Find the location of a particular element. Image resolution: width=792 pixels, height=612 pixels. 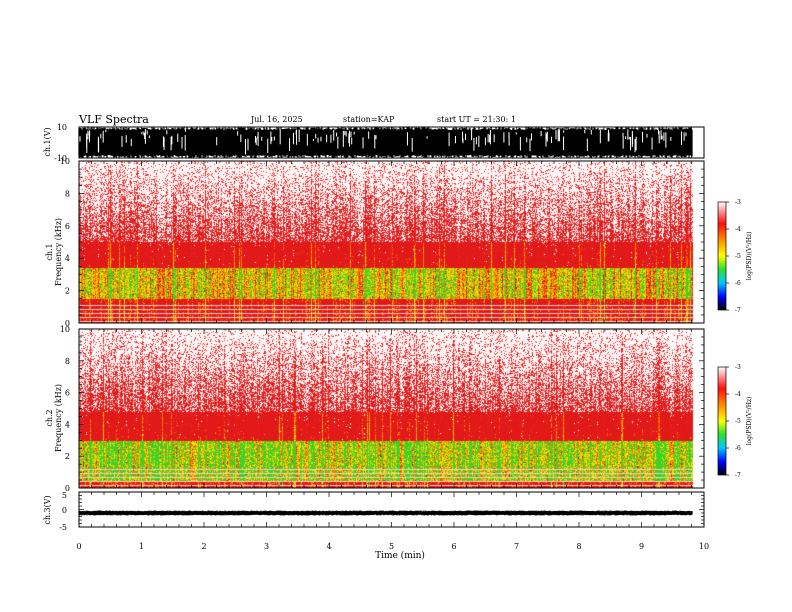

ch3-ytick-top: 5 is located at coordinates (64, 495).